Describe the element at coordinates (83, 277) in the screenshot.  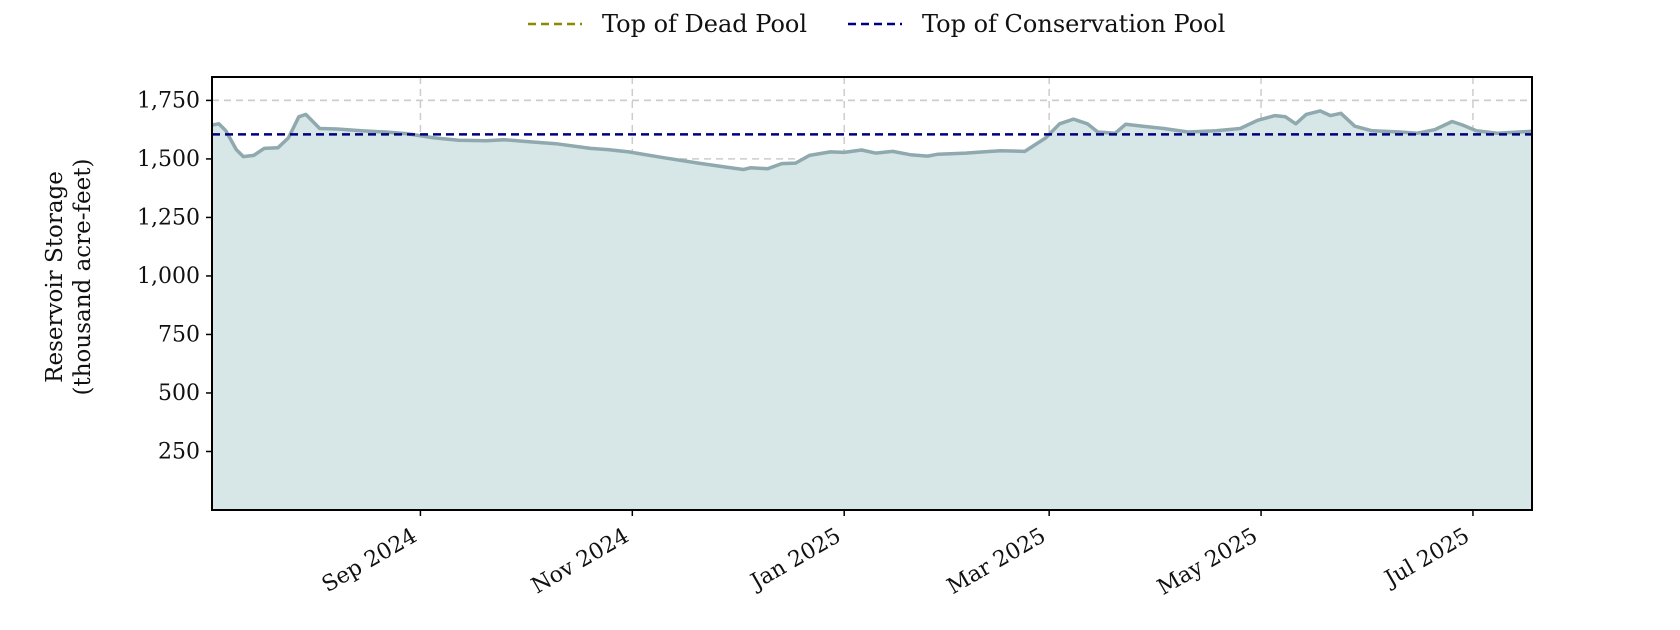
I see `y-axis-title-line-2: (thousand acre-feet)` at that location.